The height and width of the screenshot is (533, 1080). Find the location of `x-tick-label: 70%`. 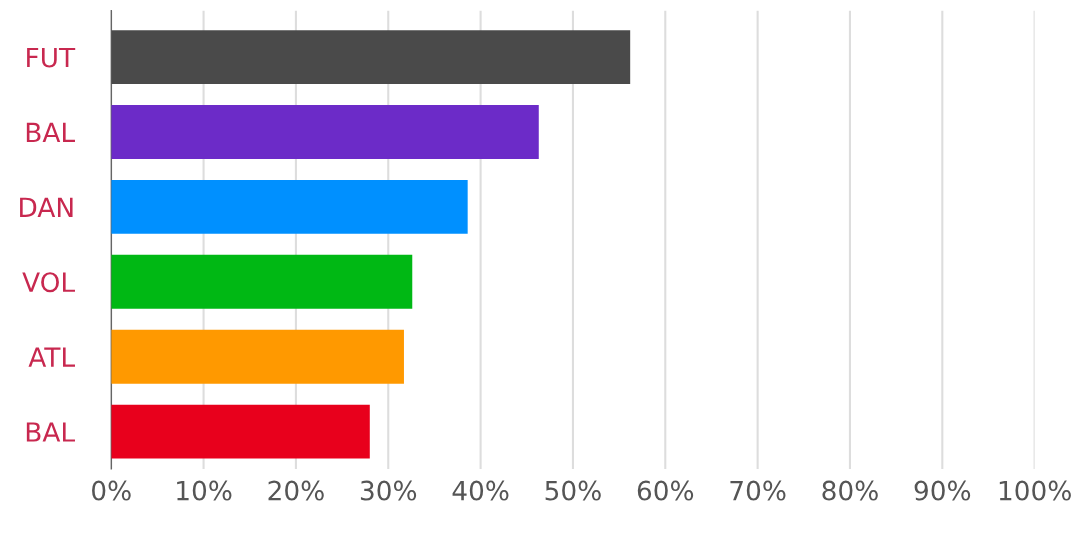

x-tick-label: 70% is located at coordinates (758, 490).